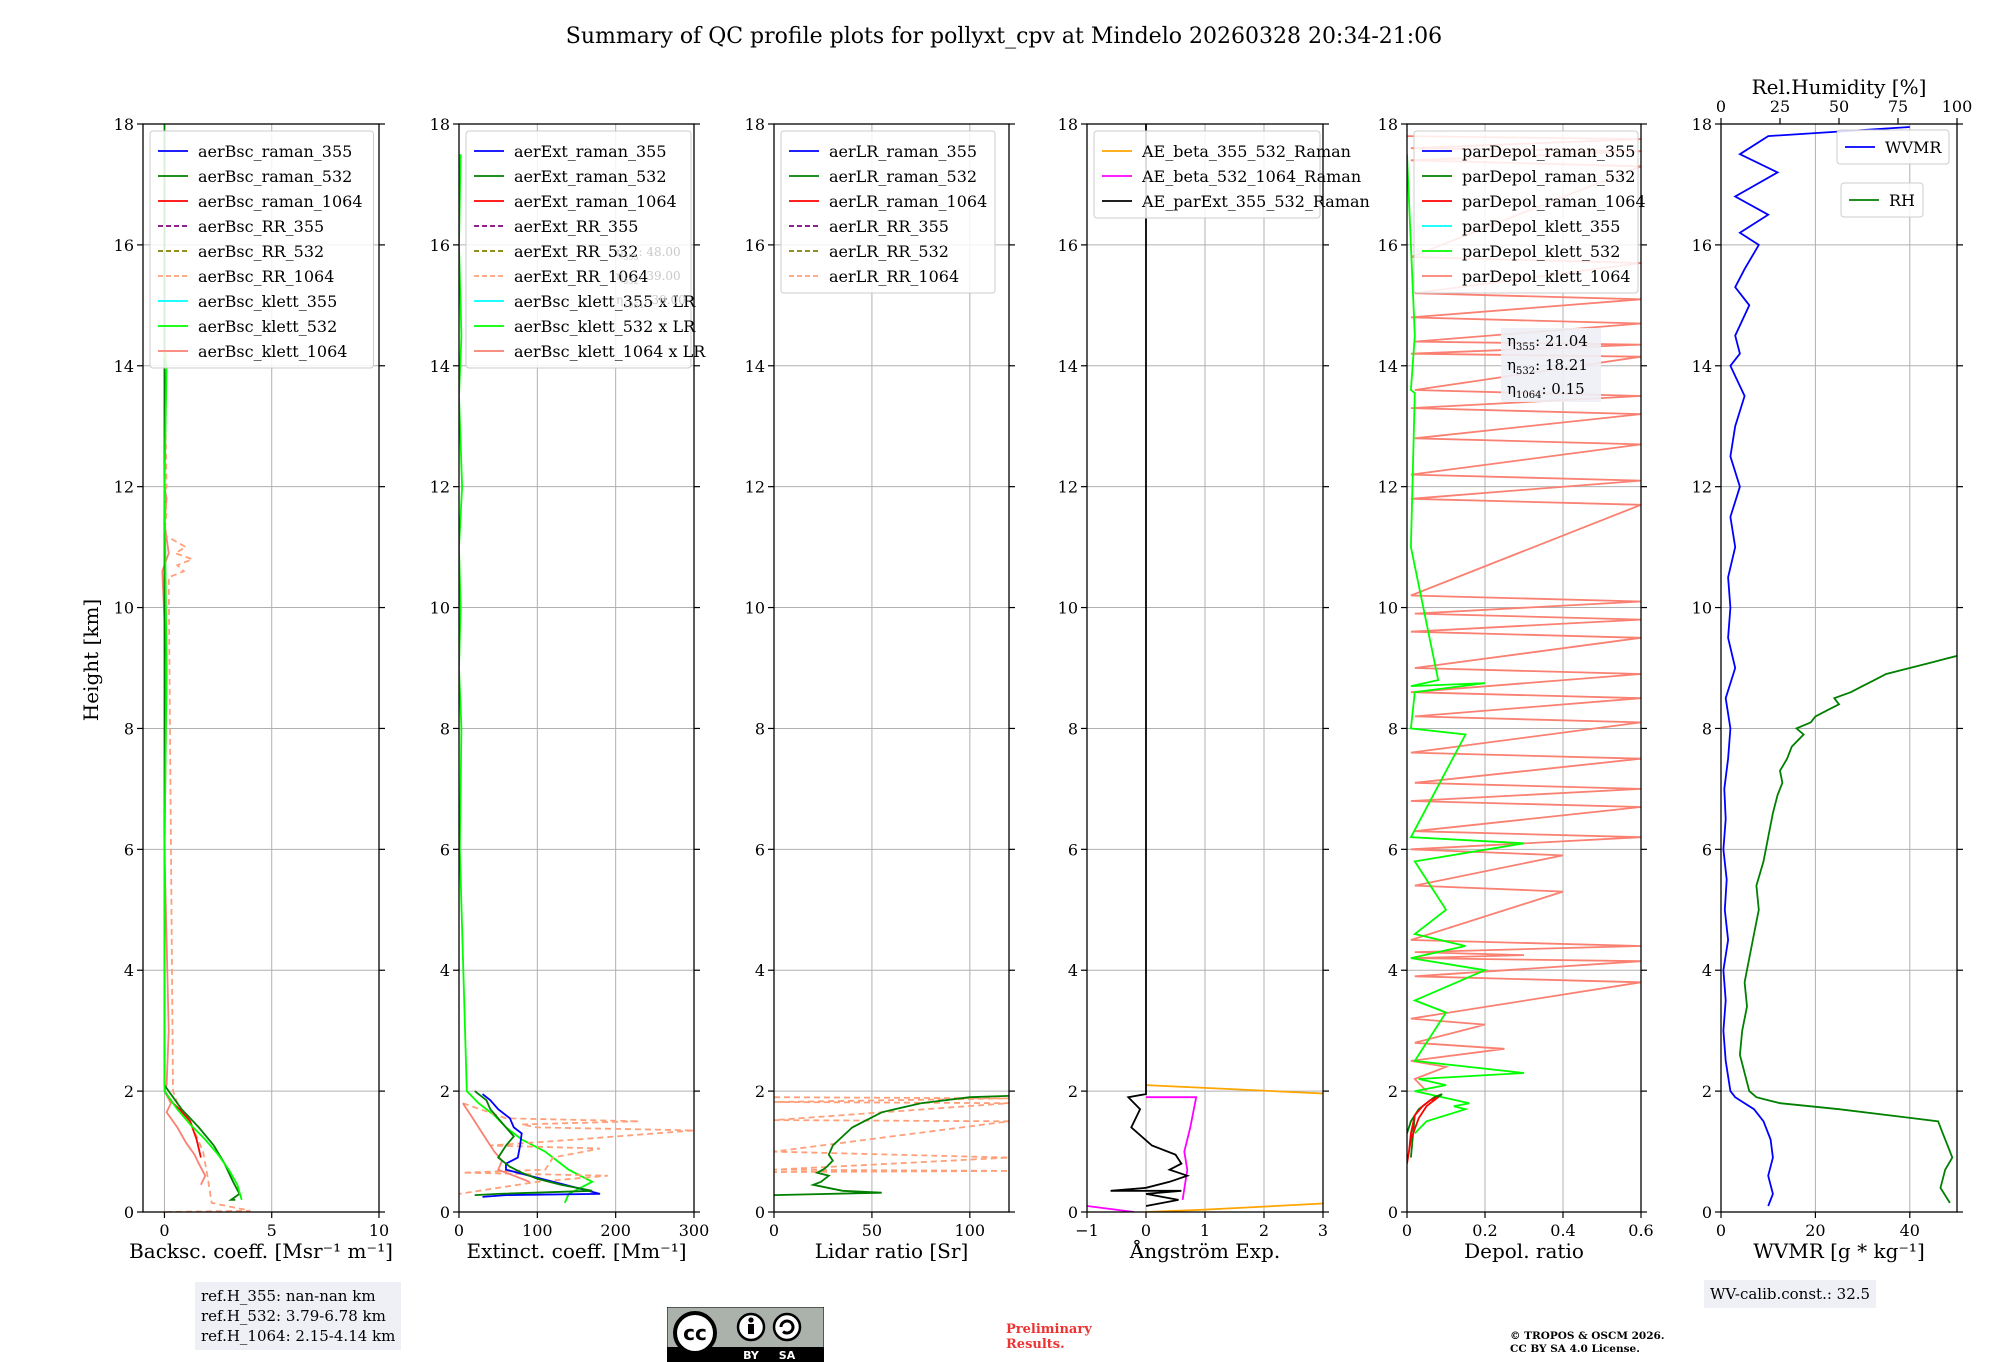 The height and width of the screenshot is (1362, 2000). What do you see at coordinates (1251, 176) in the screenshot?
I see `legend-label: AE_beta_532_1064_Raman` at bounding box center [1251, 176].